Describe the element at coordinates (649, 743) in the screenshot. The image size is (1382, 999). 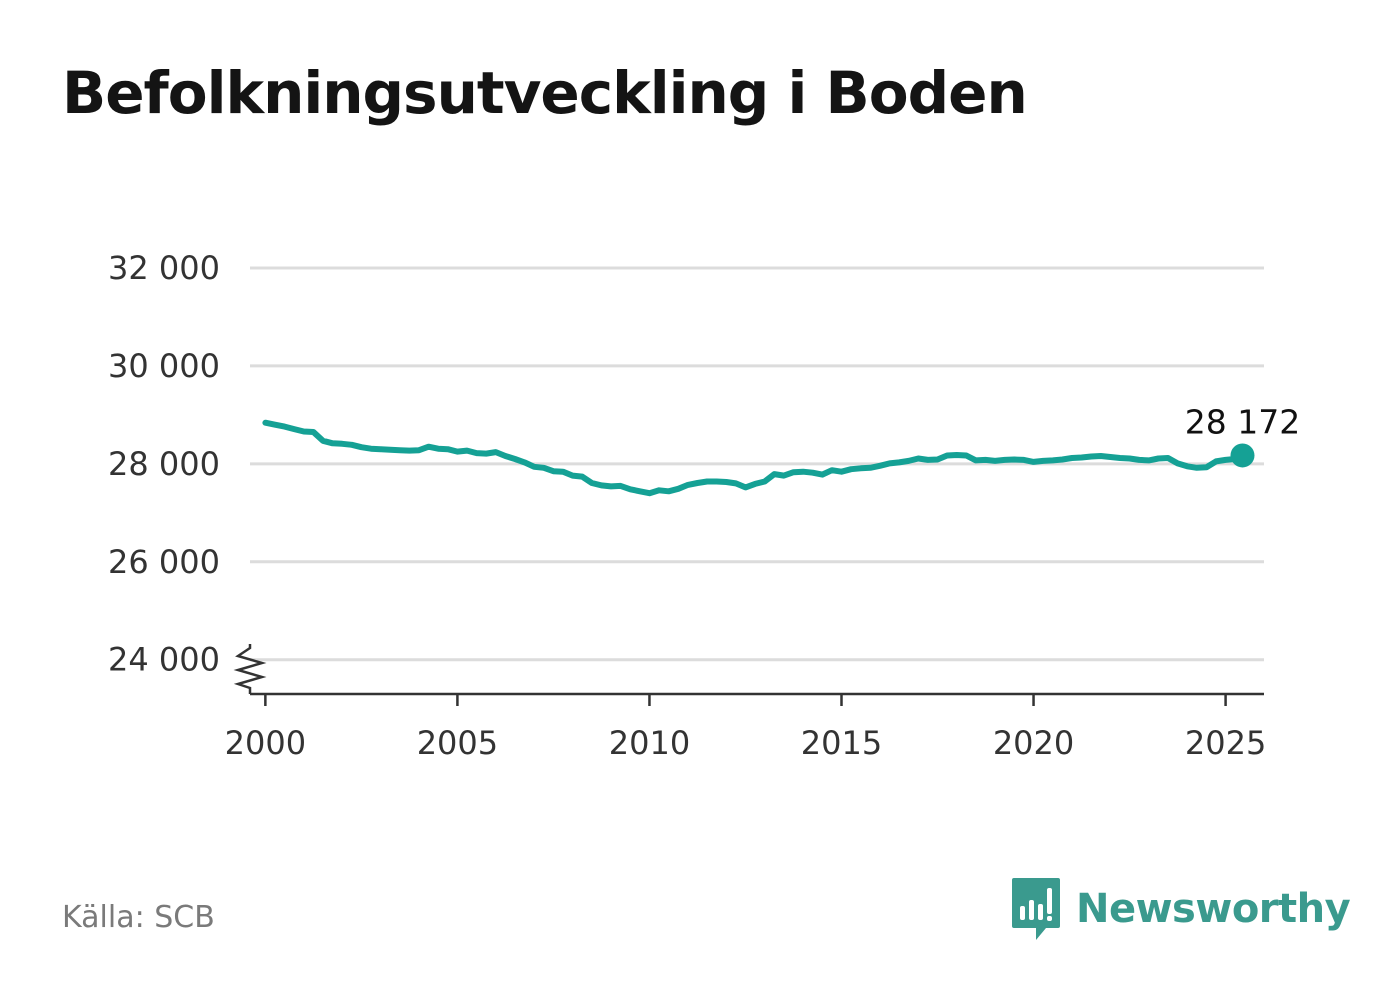
I see `x-tick-label: 2010` at that location.